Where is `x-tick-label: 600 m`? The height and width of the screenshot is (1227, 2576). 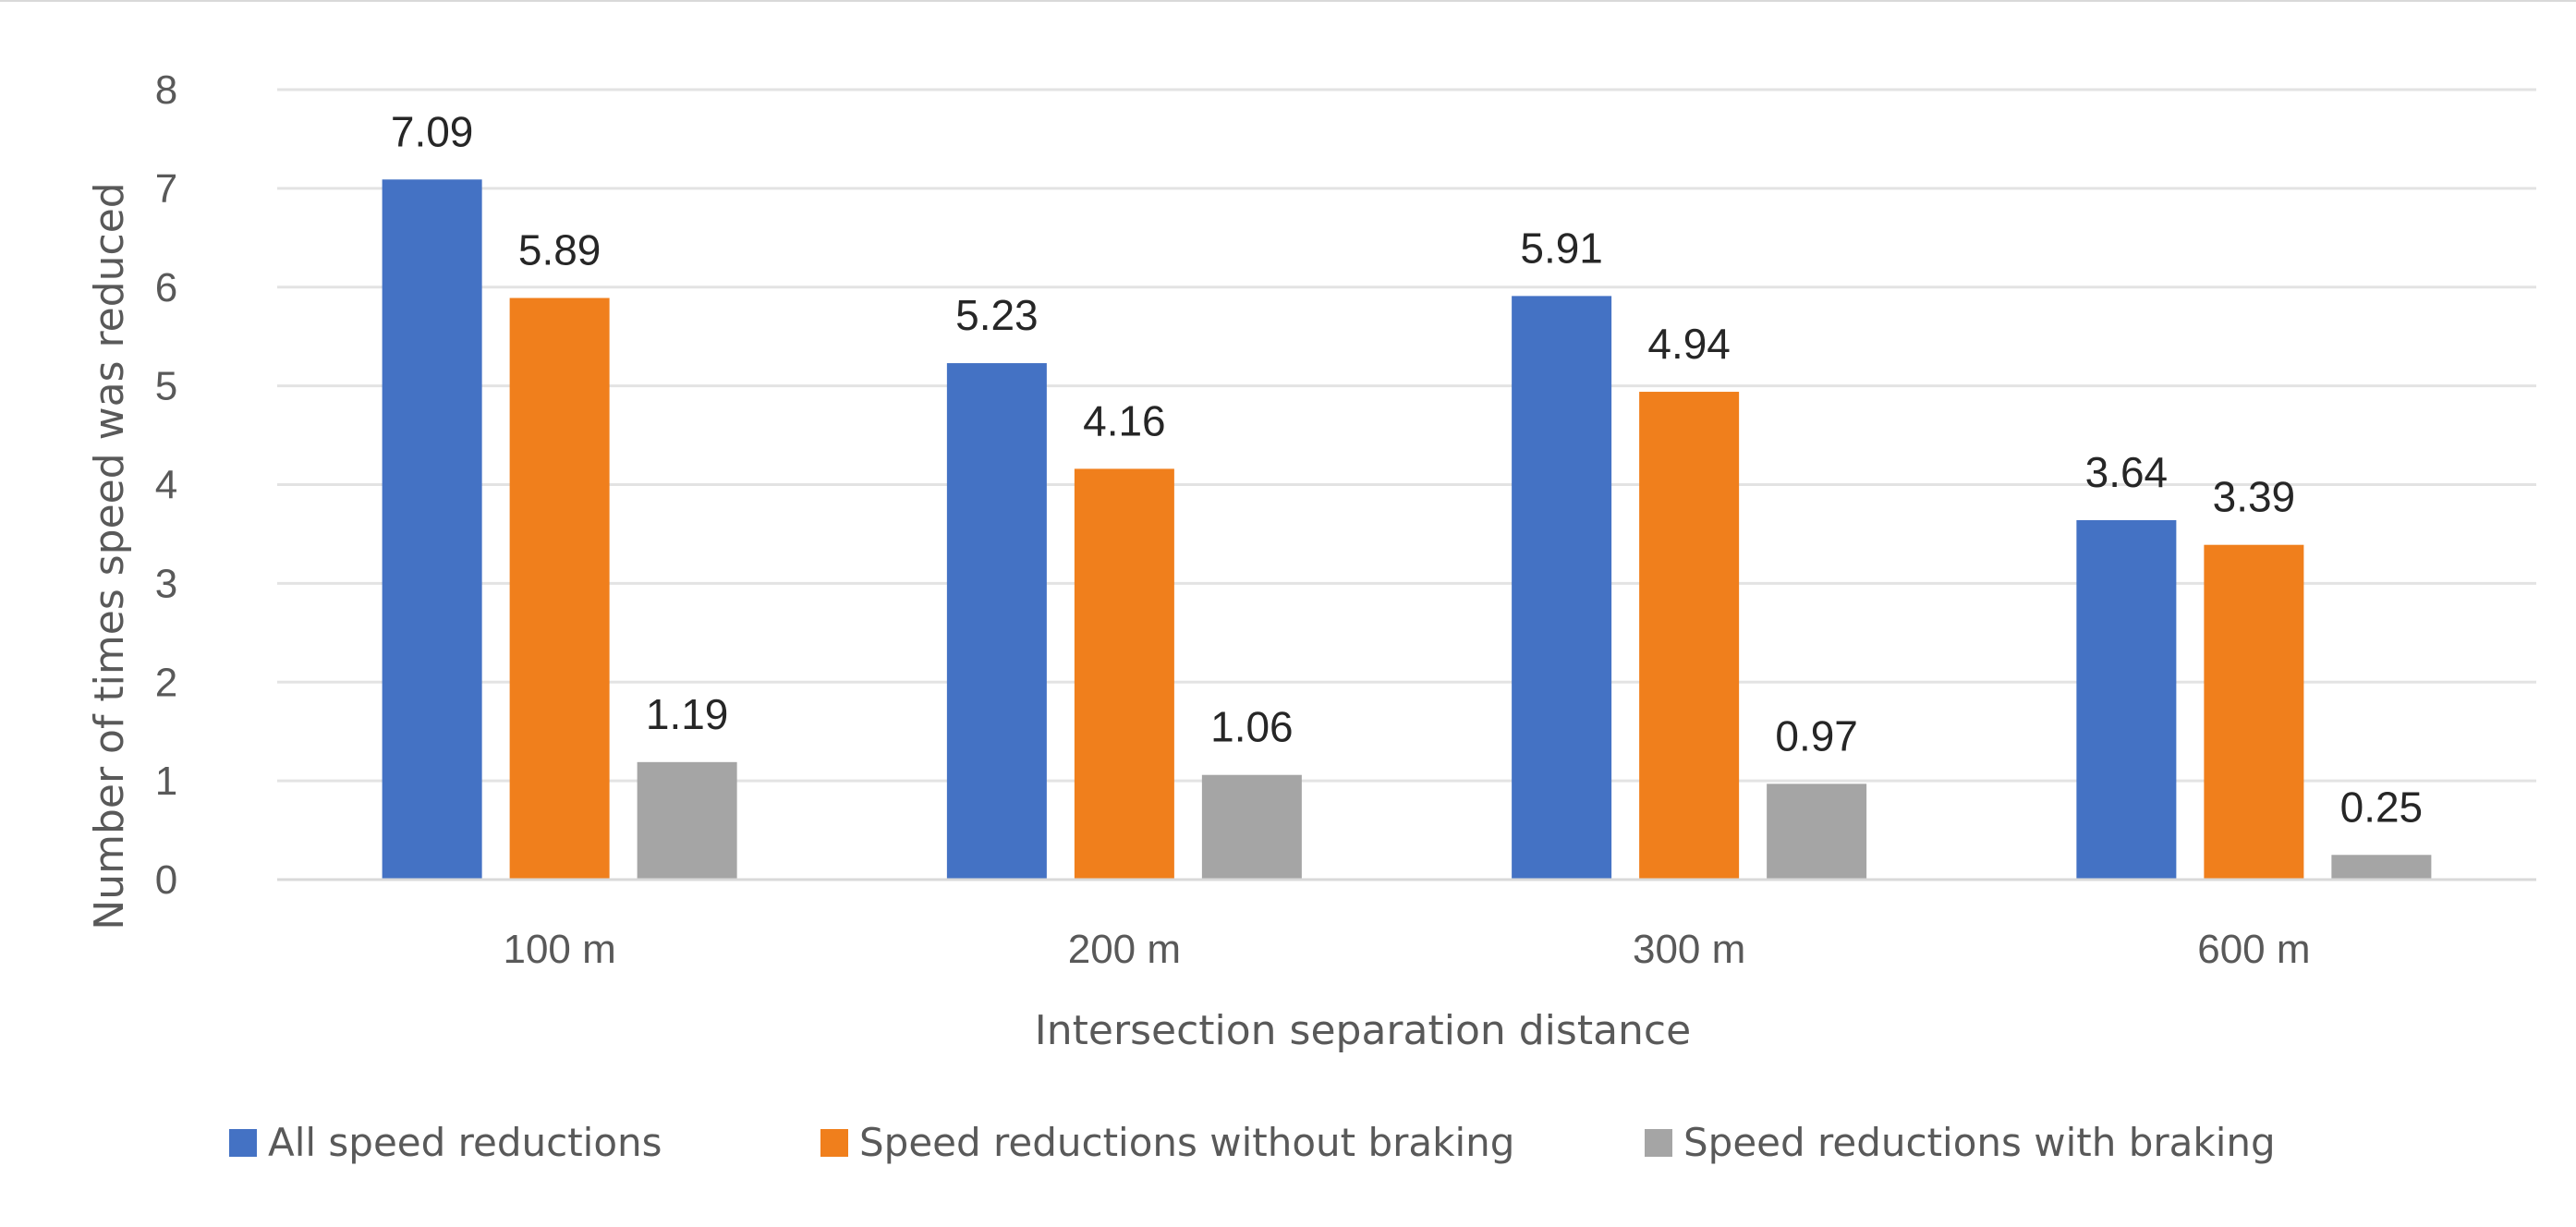 x-tick-label: 600 m is located at coordinates (2253, 949).